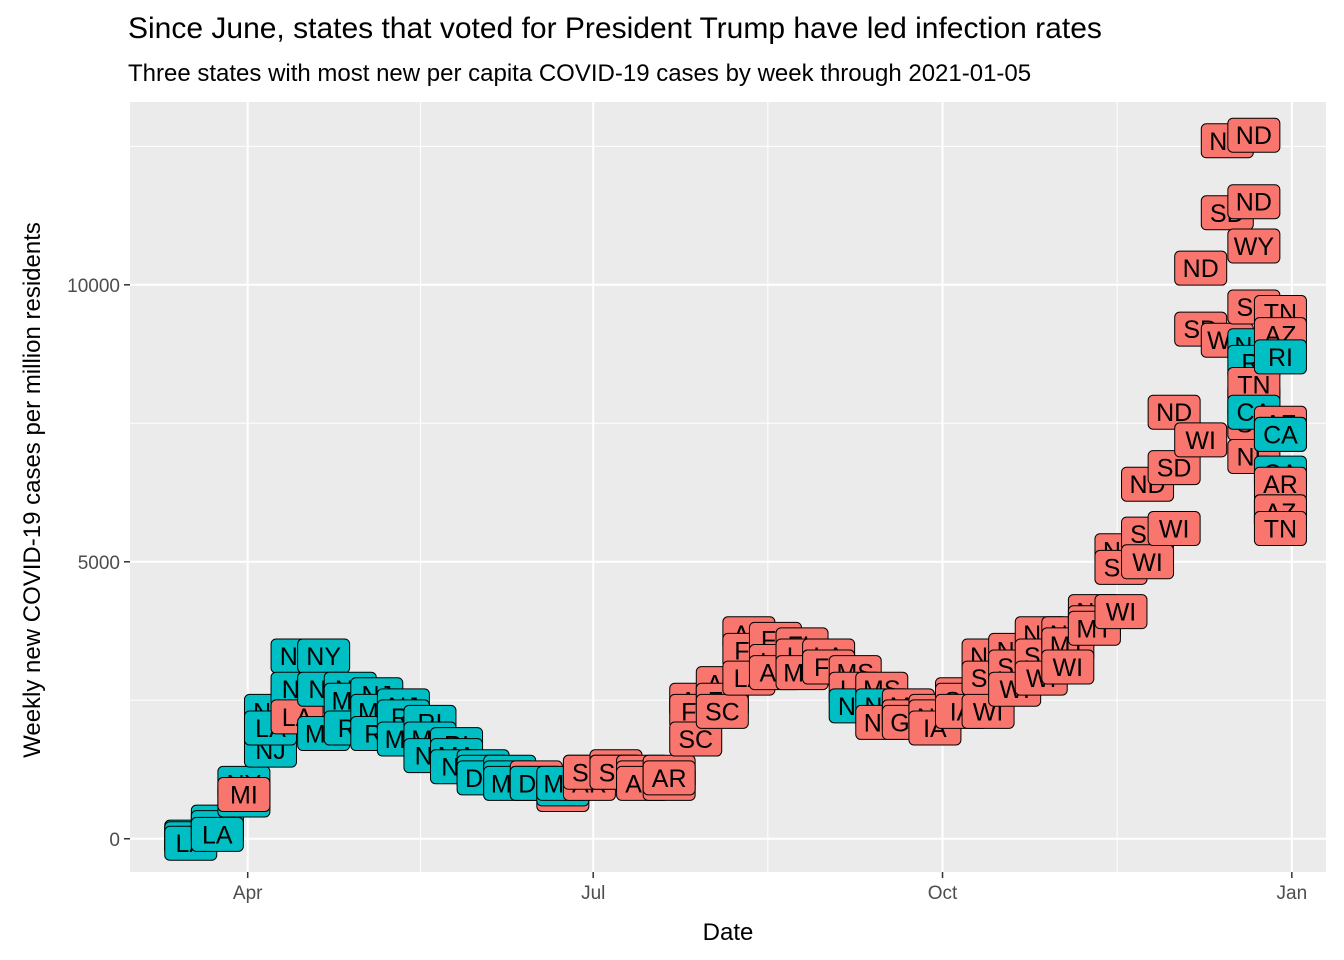 This screenshot has height=960, width=1344. What do you see at coordinates (114, 840) in the screenshot?
I see `y-tick-label: 0` at bounding box center [114, 840].